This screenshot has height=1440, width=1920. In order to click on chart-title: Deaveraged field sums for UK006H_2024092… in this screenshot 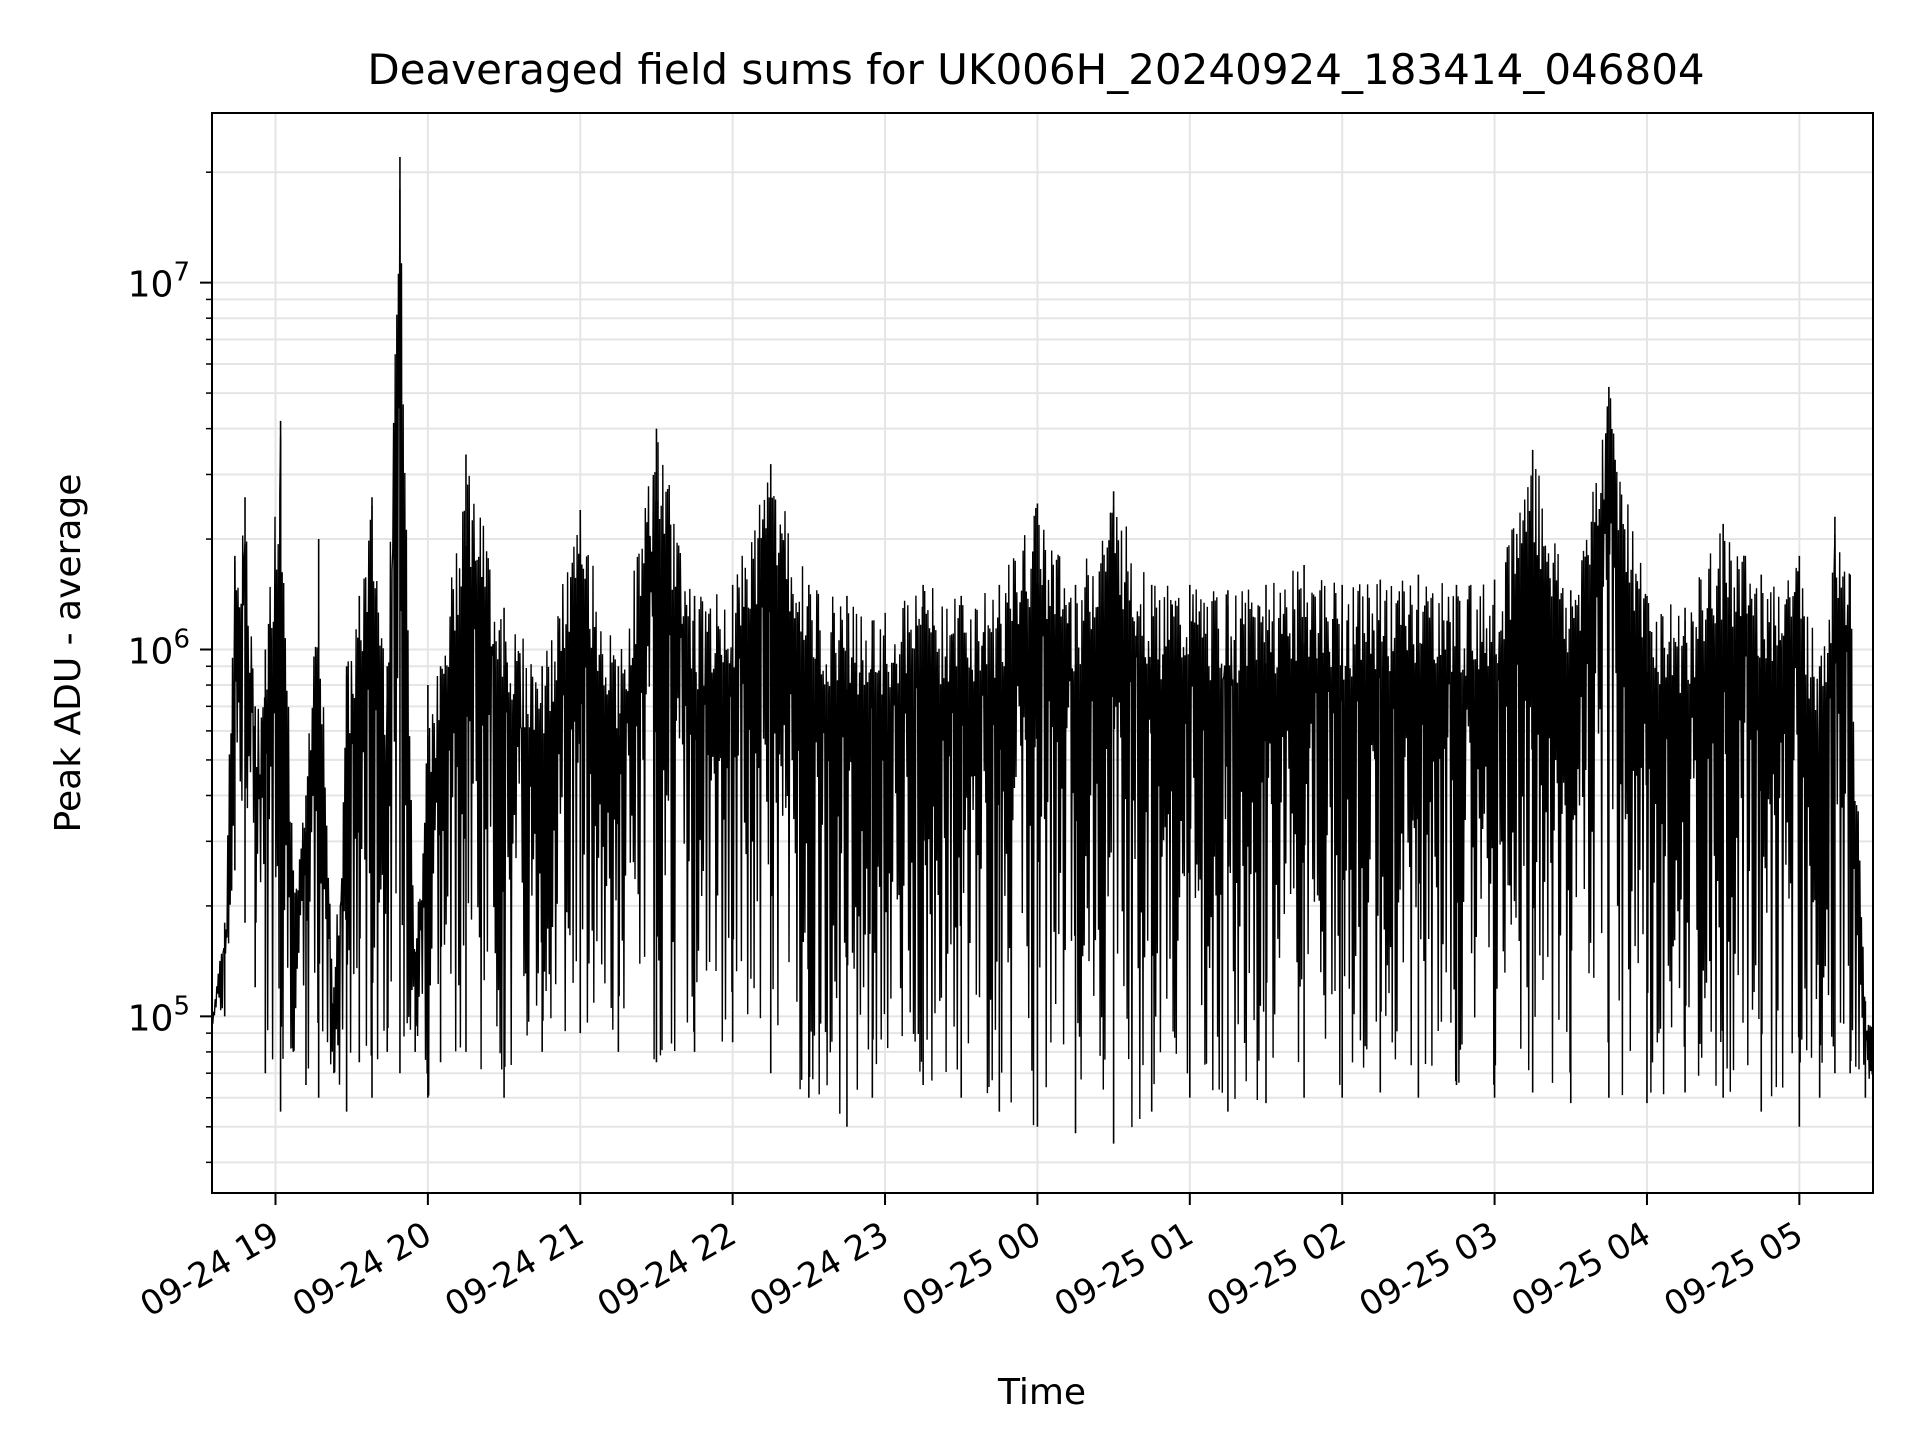, I will do `click(1035, 69)`.